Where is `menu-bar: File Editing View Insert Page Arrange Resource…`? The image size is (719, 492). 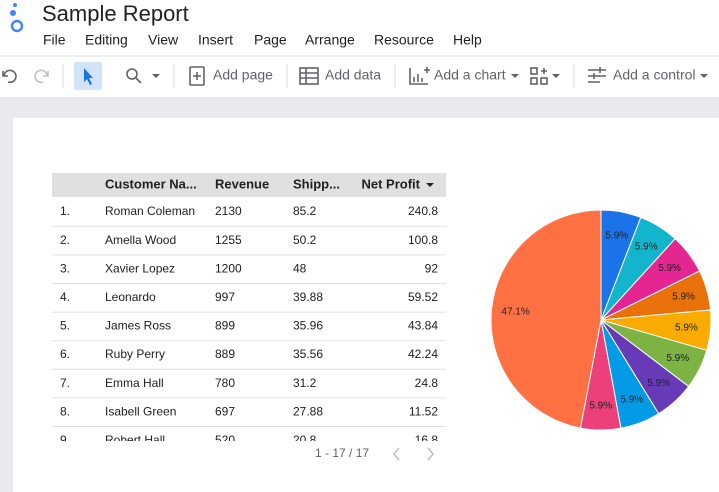 menu-bar: File Editing View Insert Page Arrange Resource… is located at coordinates (262, 40).